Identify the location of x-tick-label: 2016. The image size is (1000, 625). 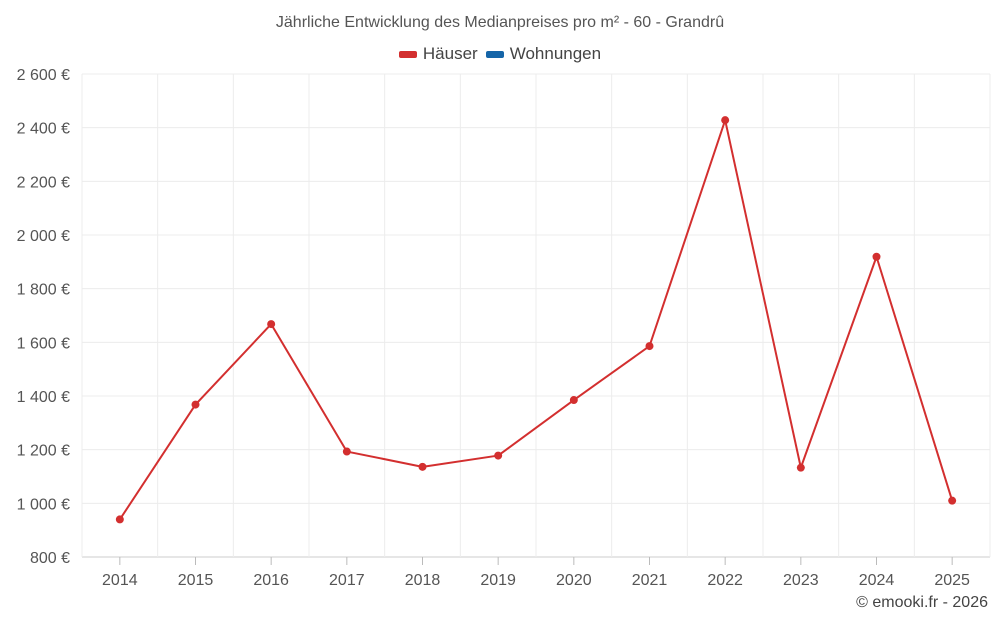
(271, 580).